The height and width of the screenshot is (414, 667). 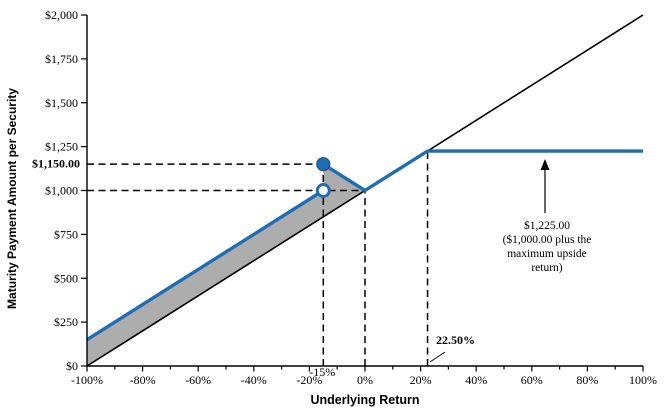 What do you see at coordinates (61, 59) in the screenshot?
I see `y-tick-label: $1,750` at bounding box center [61, 59].